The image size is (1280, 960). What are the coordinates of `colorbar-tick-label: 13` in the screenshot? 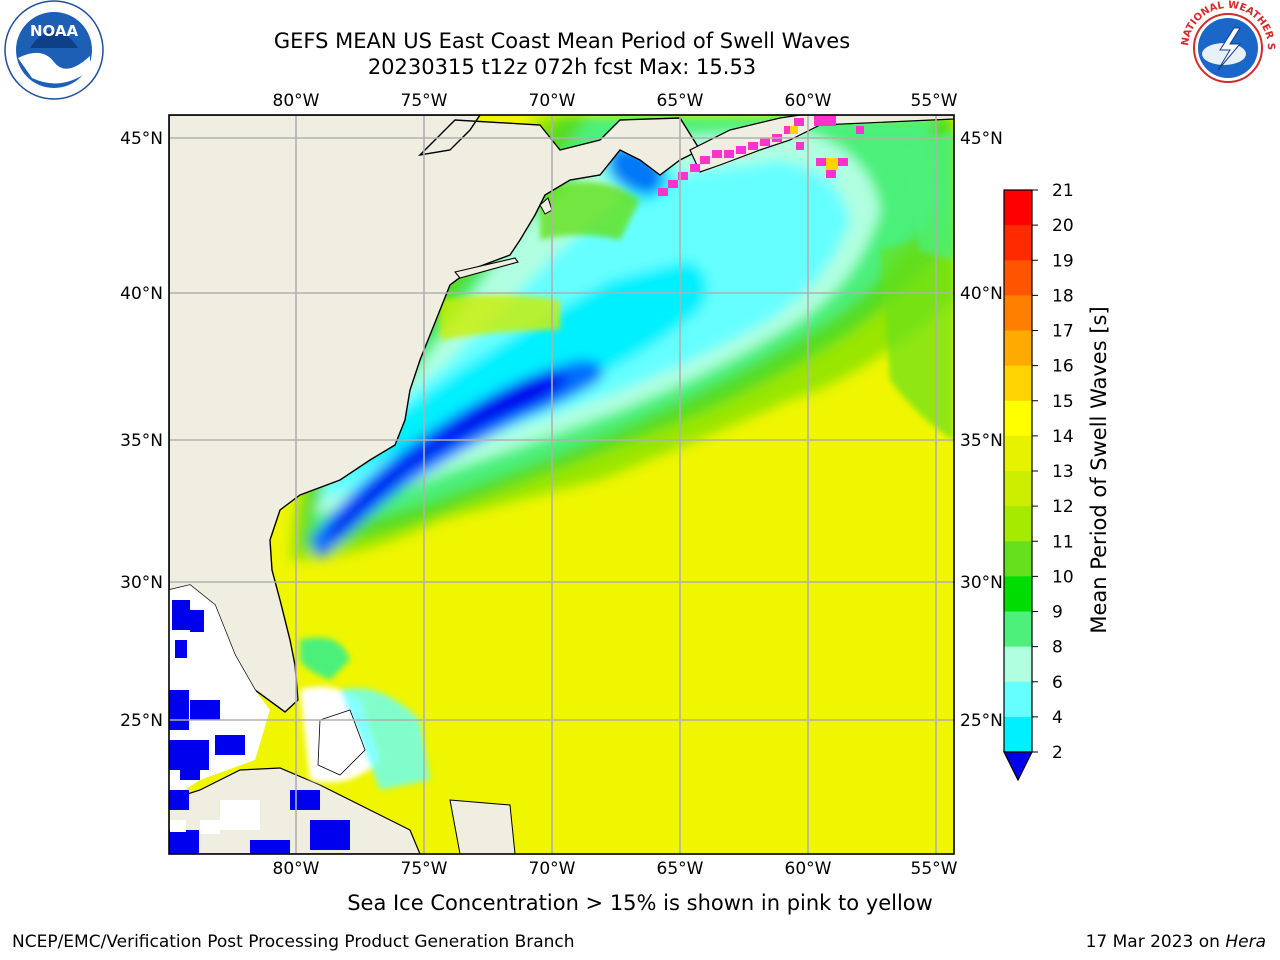 It's located at (1063, 472).